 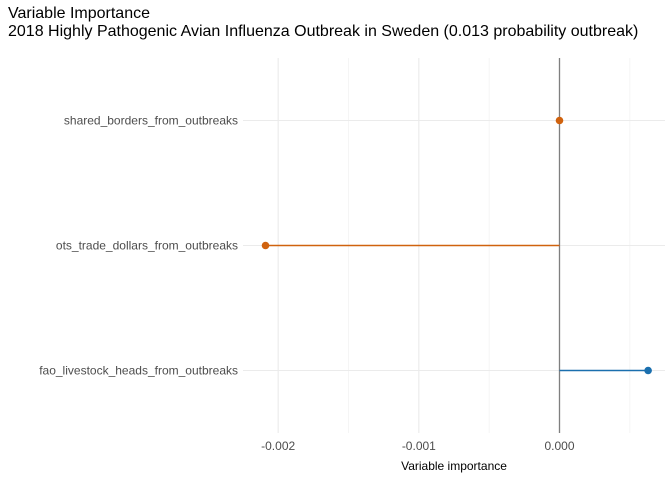 I want to click on y-tick-label: fao_livestock_heads_from_outbreaks, so click(x=138, y=371).